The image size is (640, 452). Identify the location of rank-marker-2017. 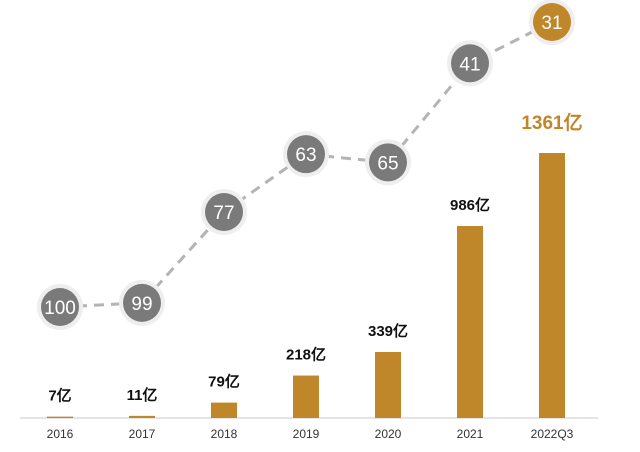
(142, 302).